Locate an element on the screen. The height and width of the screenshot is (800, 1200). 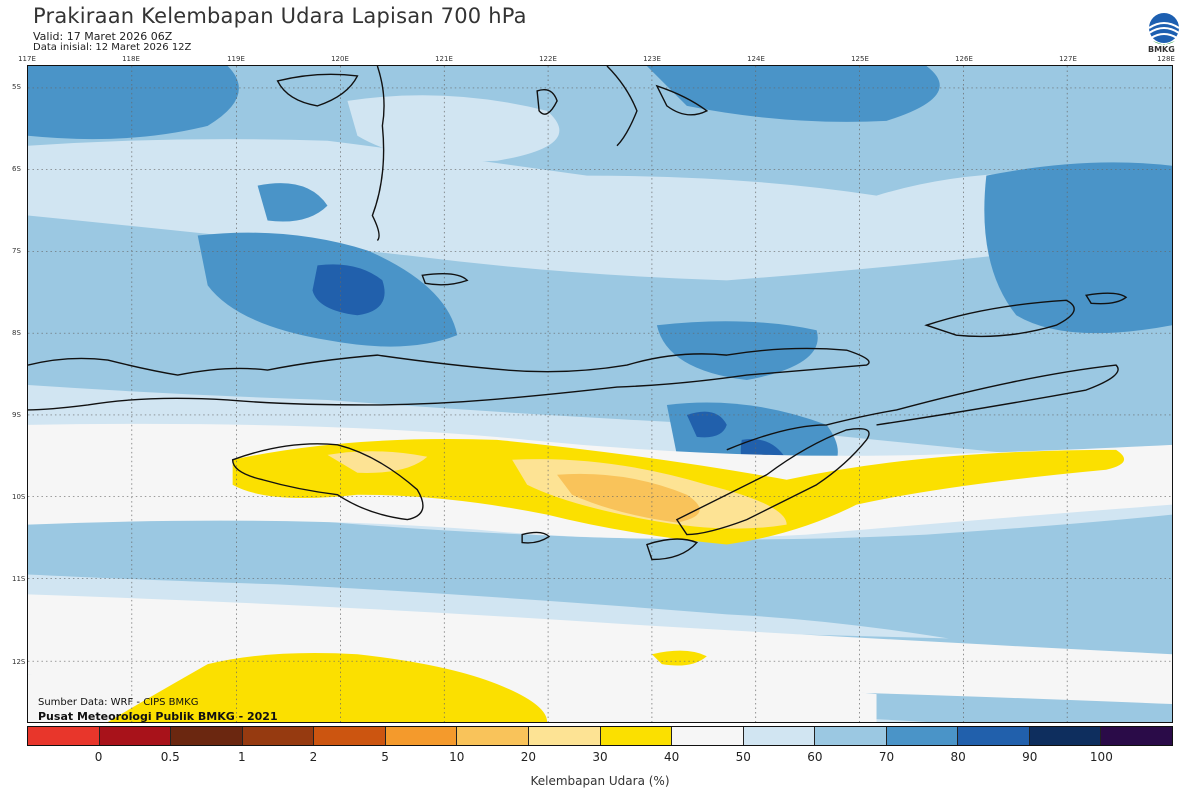
lat-label: 12S is located at coordinates (19, 662).